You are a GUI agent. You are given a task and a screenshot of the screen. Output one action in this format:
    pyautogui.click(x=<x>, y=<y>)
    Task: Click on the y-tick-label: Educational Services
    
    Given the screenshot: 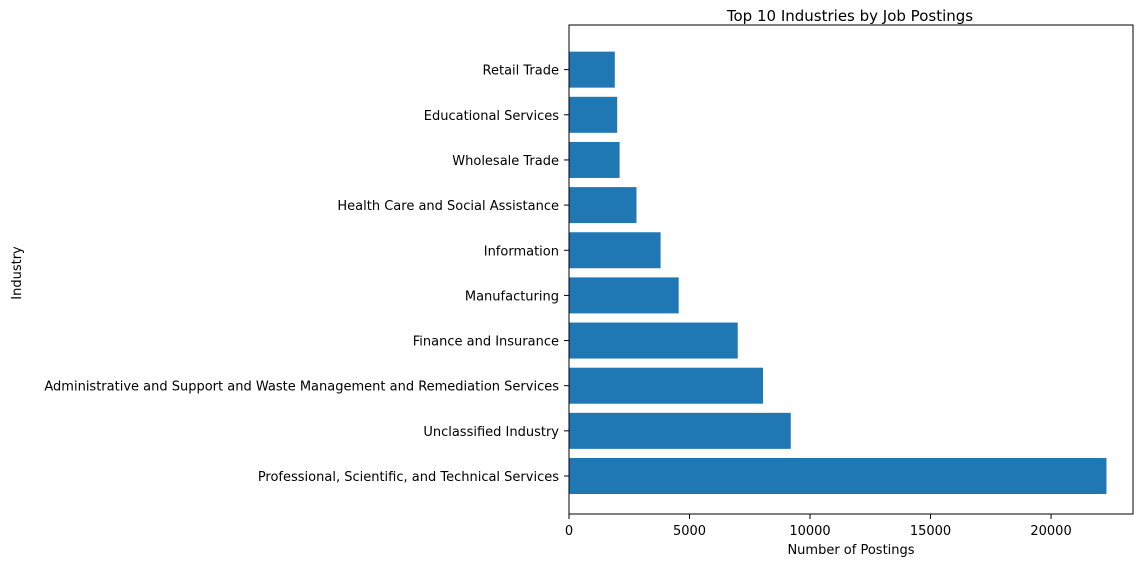 What is the action you would take?
    pyautogui.click(x=491, y=116)
    